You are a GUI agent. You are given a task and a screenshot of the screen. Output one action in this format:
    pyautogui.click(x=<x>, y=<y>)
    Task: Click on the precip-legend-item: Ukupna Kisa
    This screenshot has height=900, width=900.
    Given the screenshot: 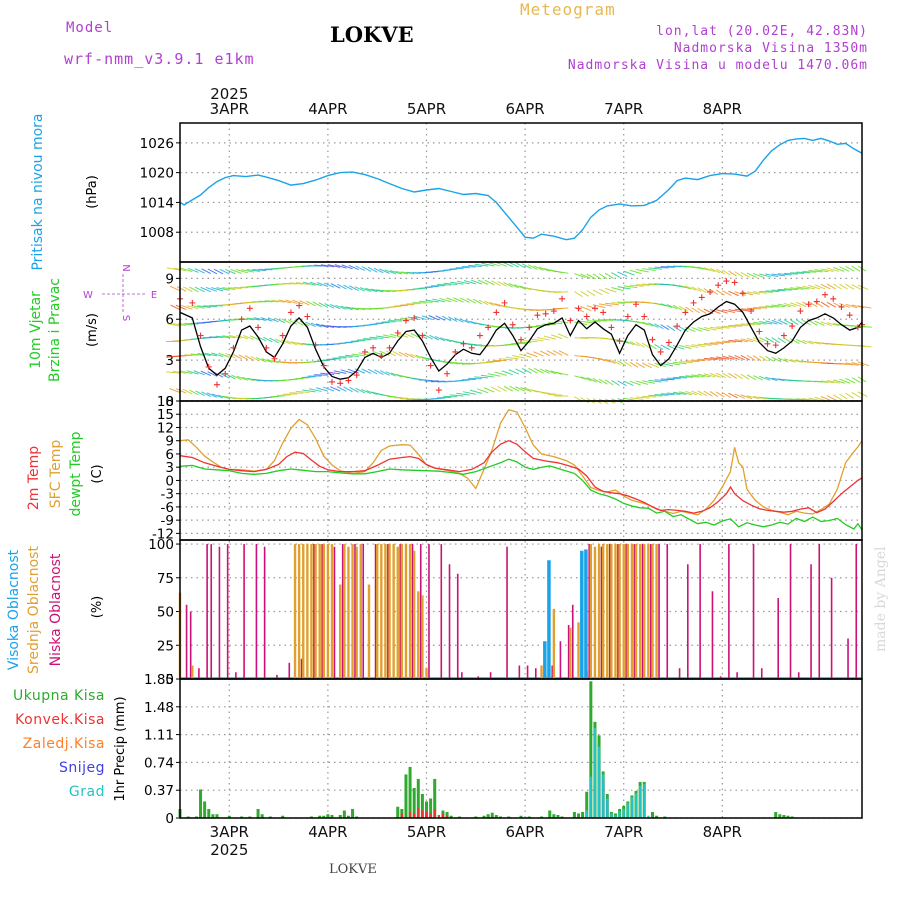 What is the action you would take?
    pyautogui.click(x=59, y=696)
    